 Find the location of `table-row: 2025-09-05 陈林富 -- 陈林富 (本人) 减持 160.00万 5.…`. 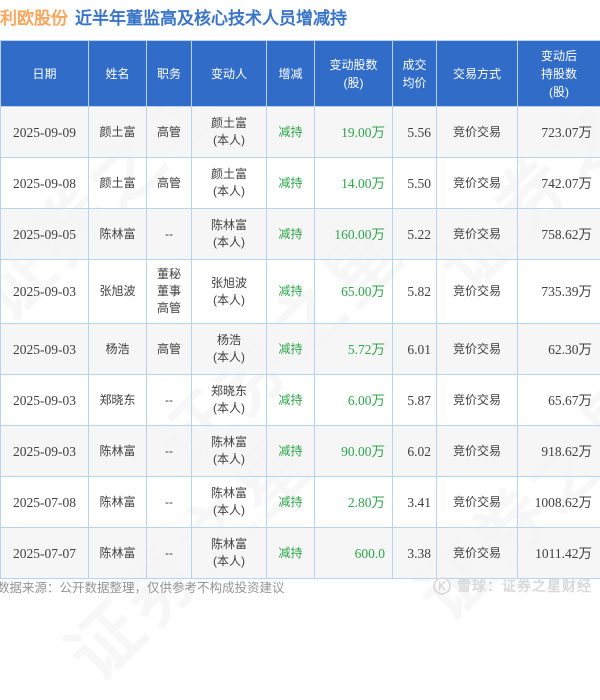

table-row: 2025-09-05 陈林富 -- 陈林富 (本人) 减持 160.00万 5.… is located at coordinates (300, 234).